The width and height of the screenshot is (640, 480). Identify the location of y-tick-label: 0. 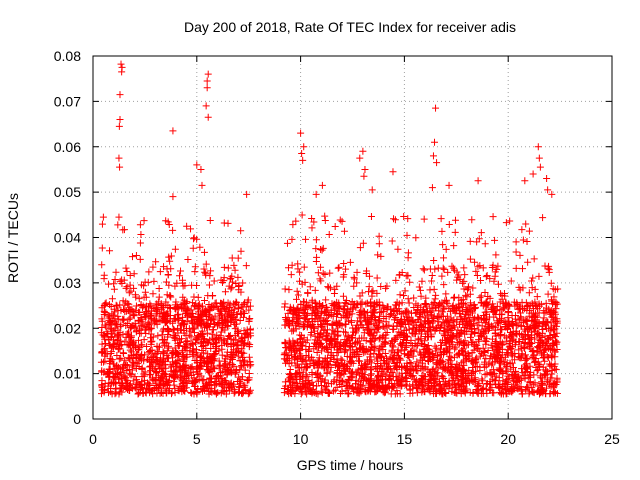
(77, 419).